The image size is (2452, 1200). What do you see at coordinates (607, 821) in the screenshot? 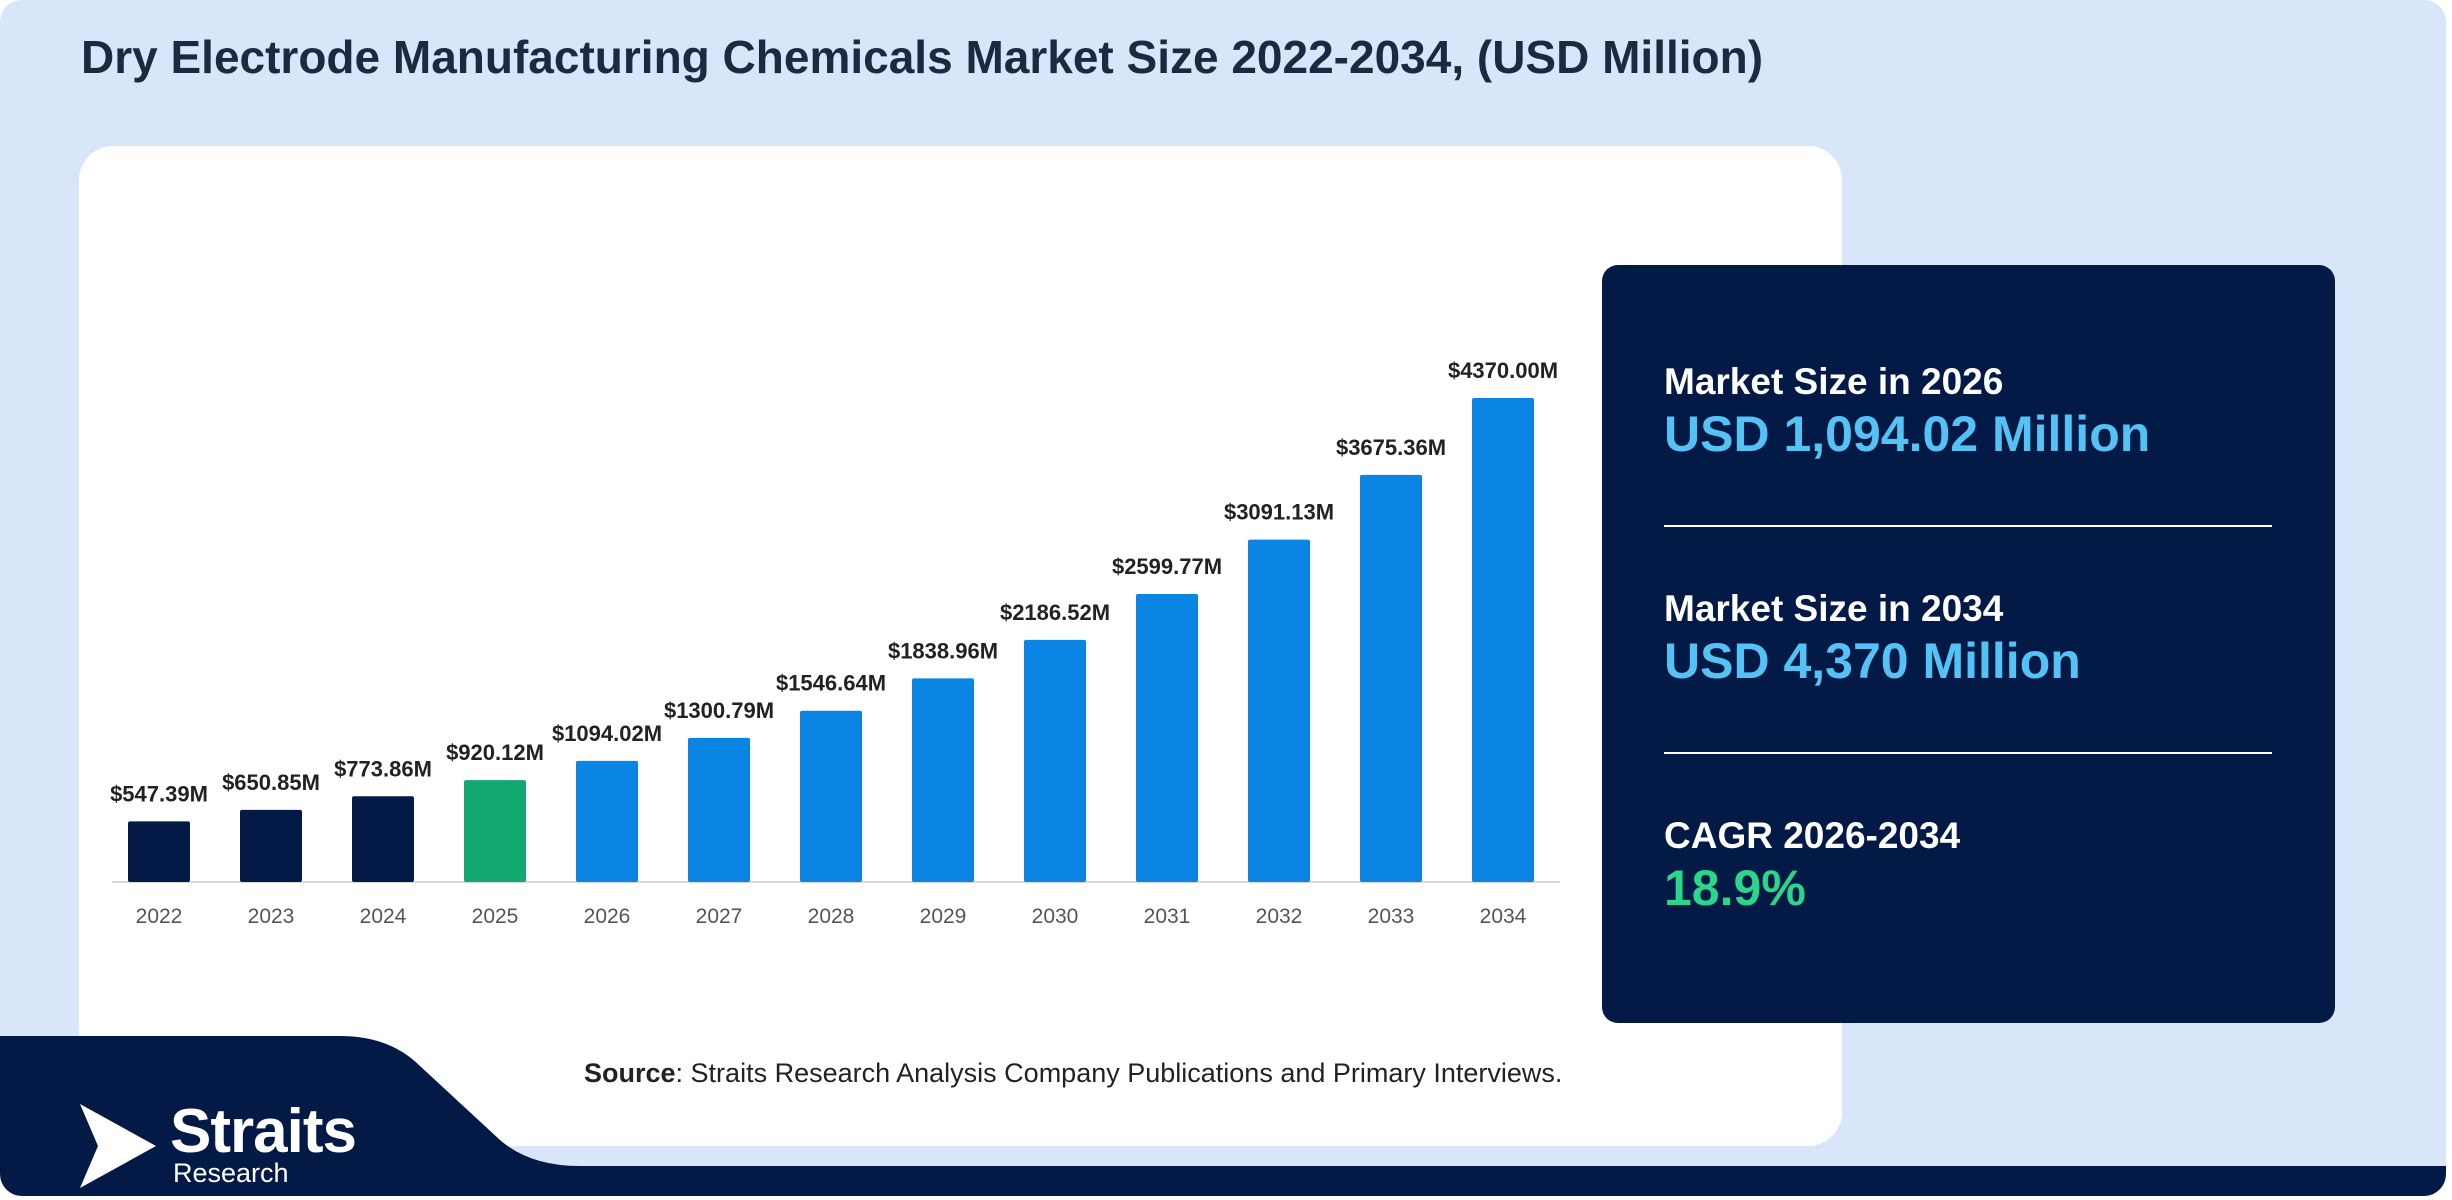
I see `bar-2026` at bounding box center [607, 821].